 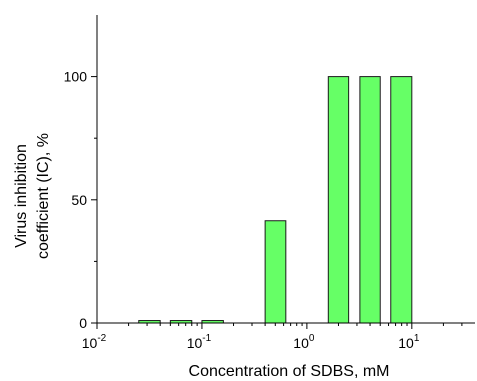 I want to click on x-tick-label-exponent: 0, so click(x=312, y=338).